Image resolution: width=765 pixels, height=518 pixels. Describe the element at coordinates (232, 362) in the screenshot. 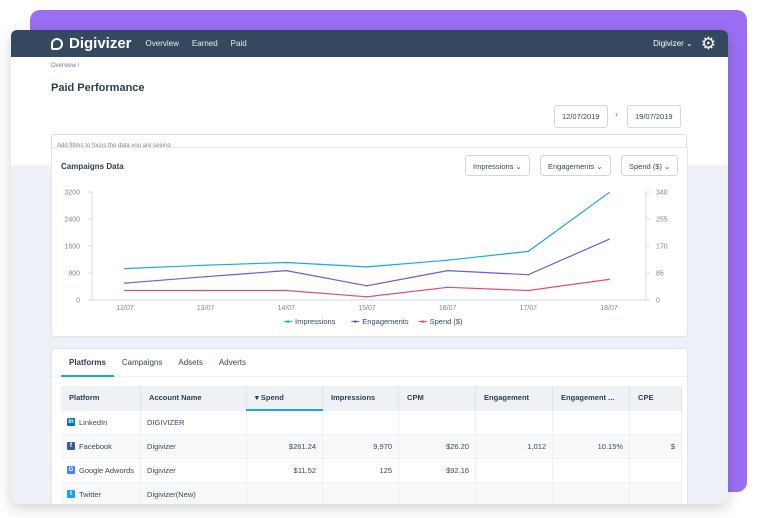

I see `tab-adverts: Adverts` at that location.